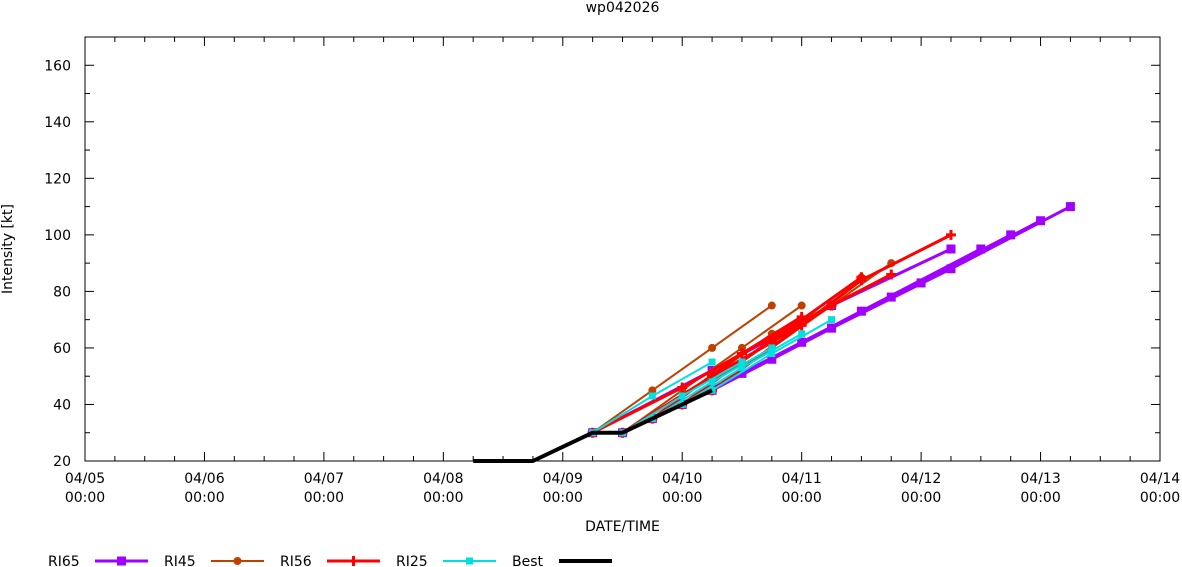 This screenshot has width=1182, height=567. What do you see at coordinates (62, 462) in the screenshot?
I see `y-tick-label: 20` at bounding box center [62, 462].